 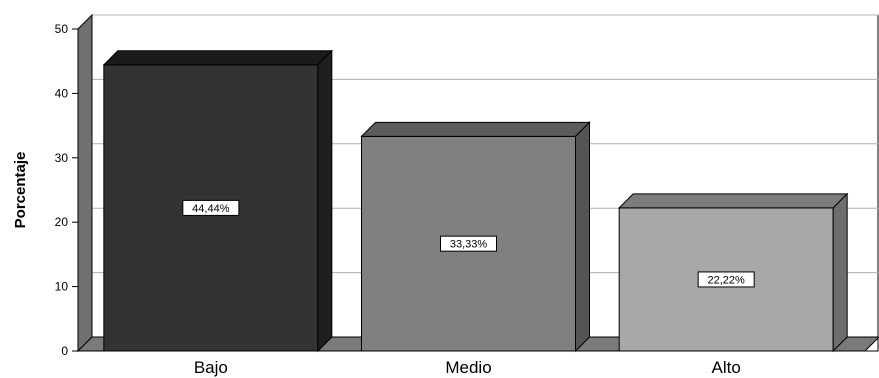 I want to click on x-tick-label: Medio, so click(x=468, y=367).